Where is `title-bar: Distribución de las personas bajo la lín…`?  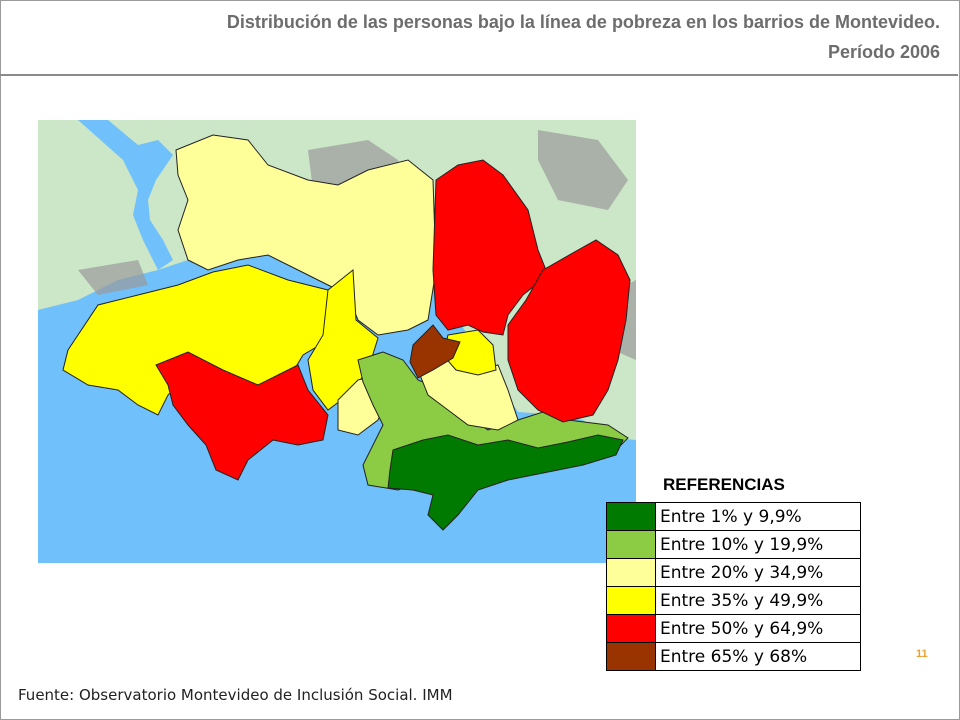
title-bar: Distribución de las personas bajo la lín… is located at coordinates (479, 38).